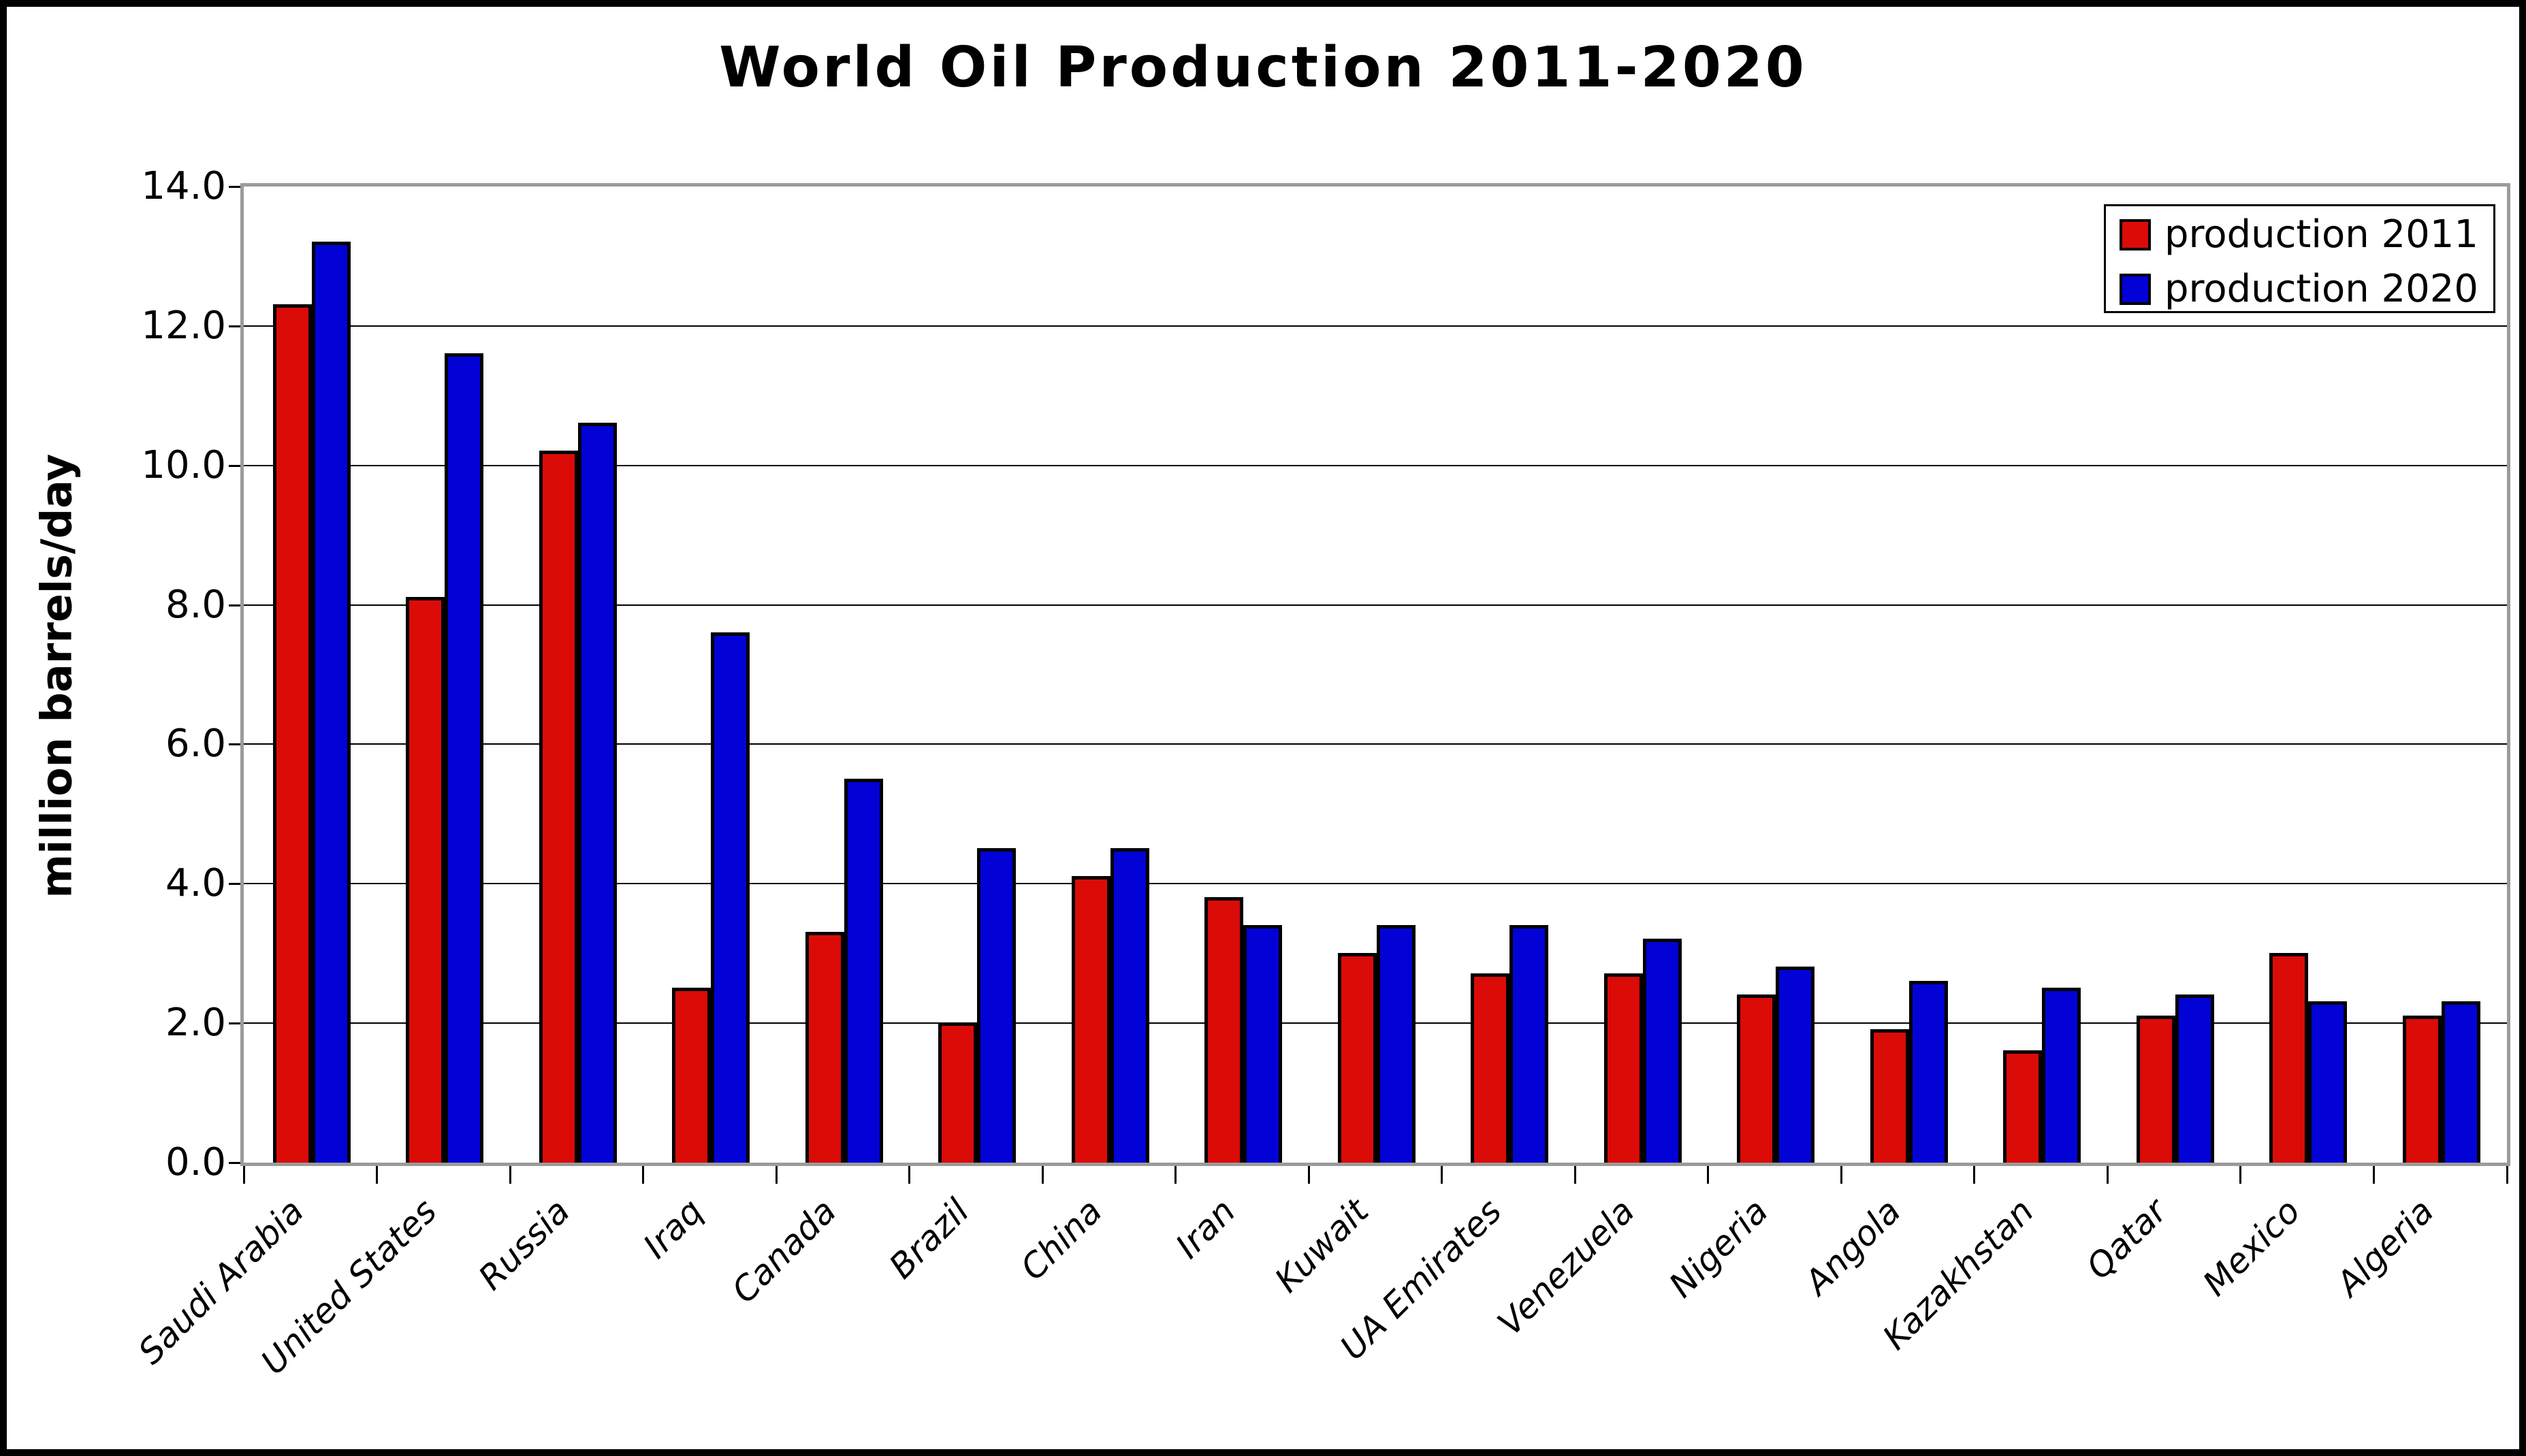  I want to click on bar-iraq-production-2020, so click(730, 898).